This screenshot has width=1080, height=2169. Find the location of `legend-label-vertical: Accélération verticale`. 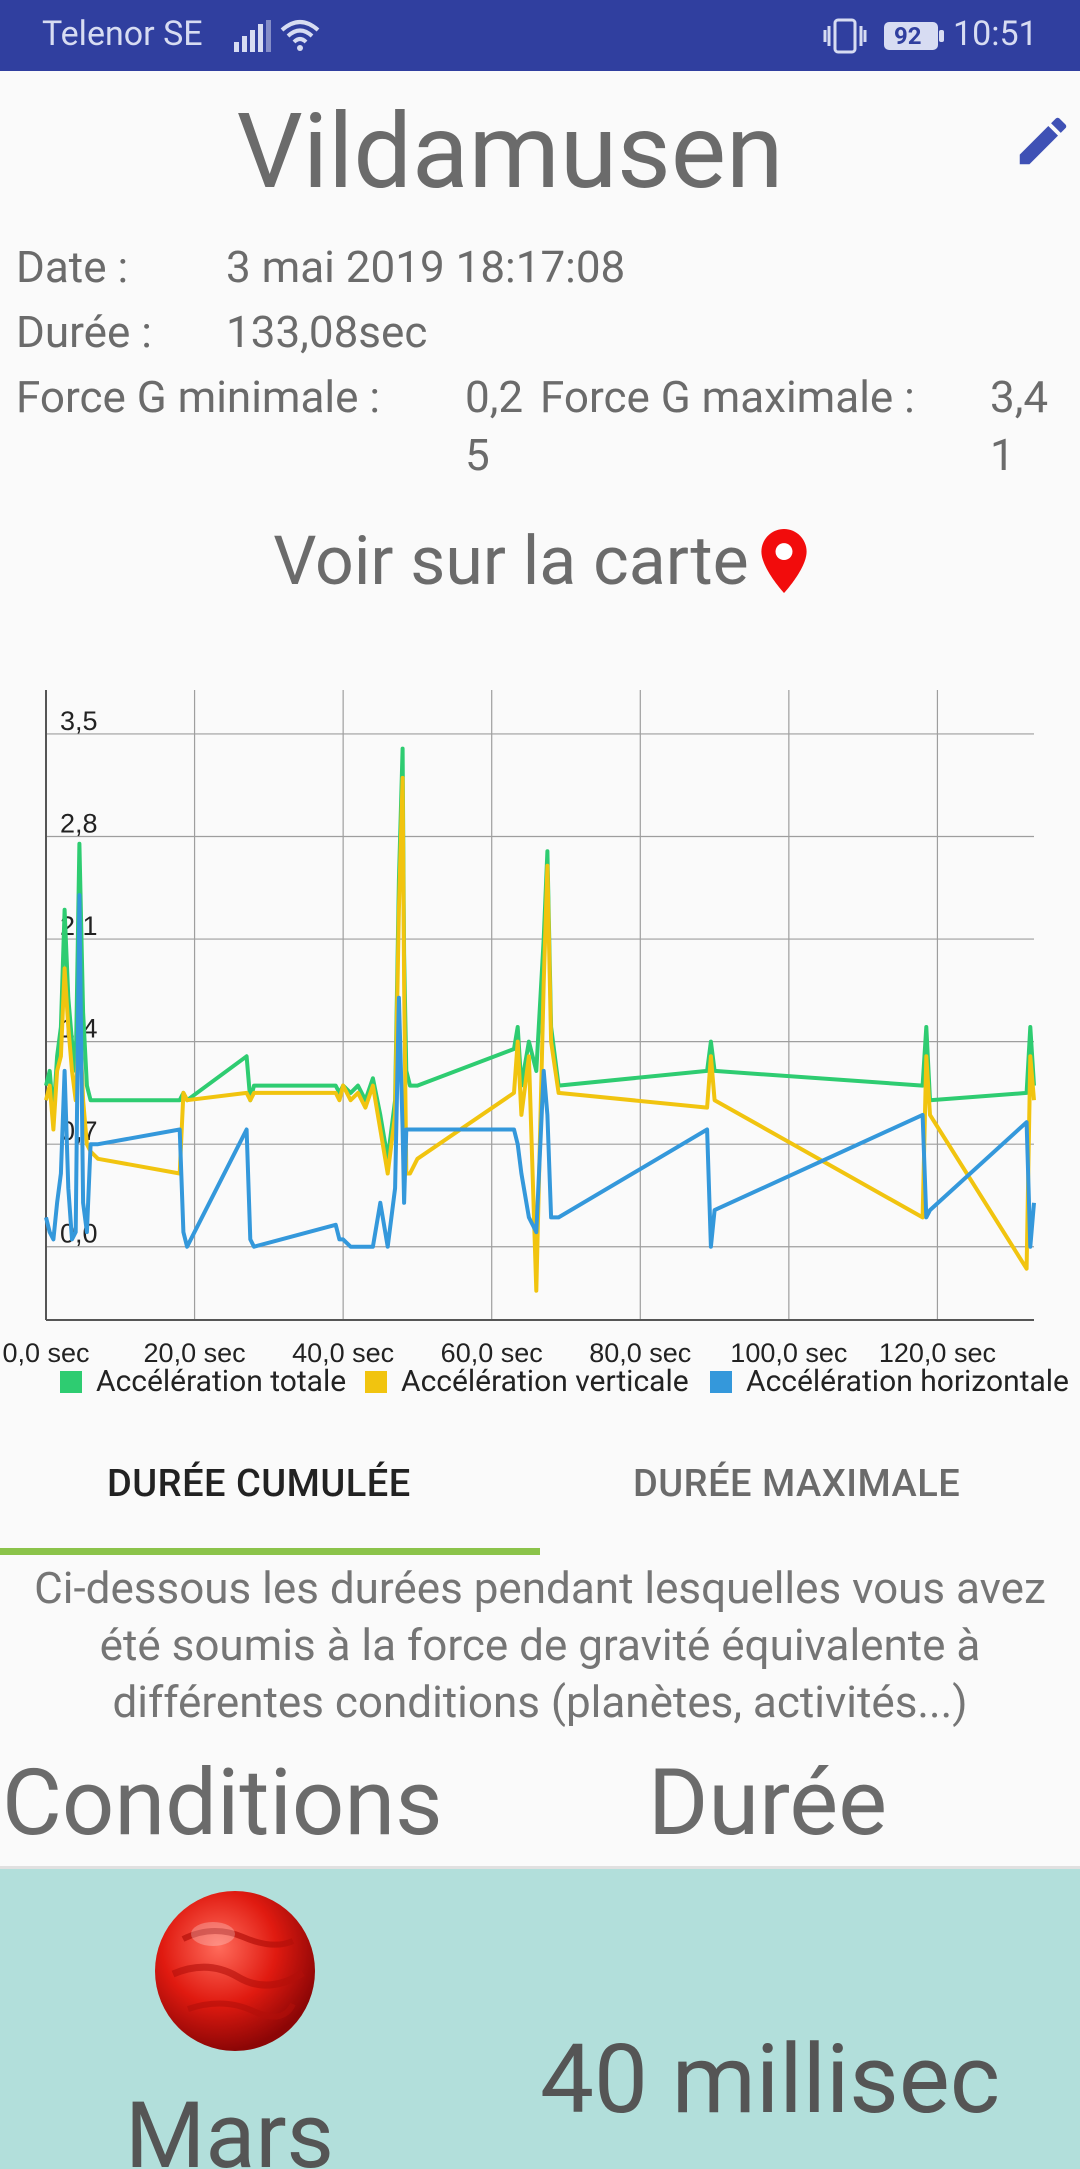

legend-label-vertical: Accélération verticale is located at coordinates (545, 1381).